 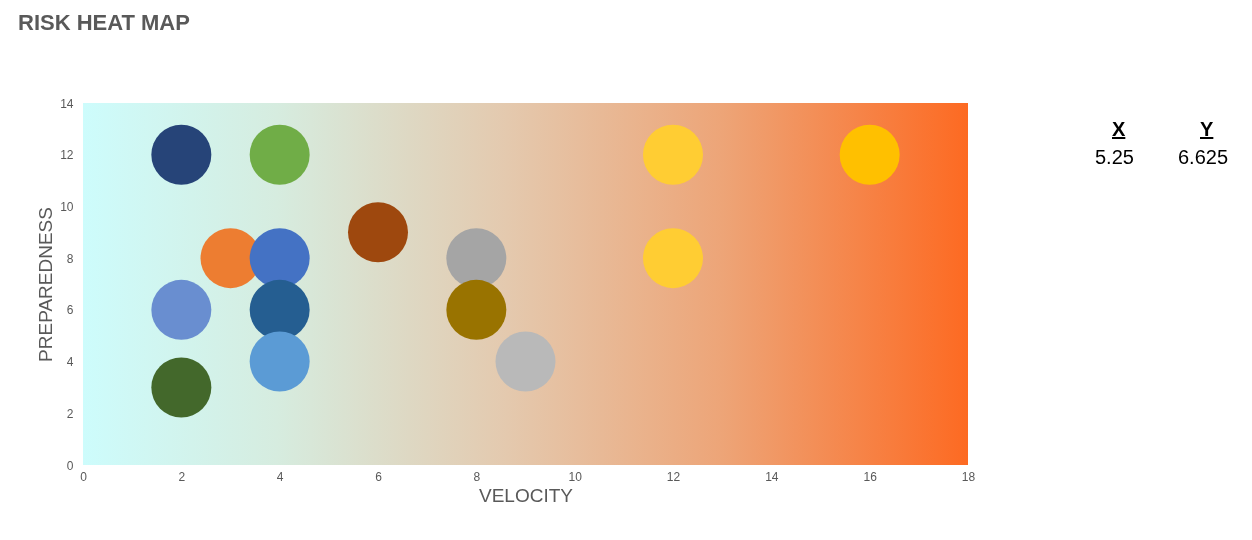 I want to click on x-tick-label: 8, so click(x=477, y=476).